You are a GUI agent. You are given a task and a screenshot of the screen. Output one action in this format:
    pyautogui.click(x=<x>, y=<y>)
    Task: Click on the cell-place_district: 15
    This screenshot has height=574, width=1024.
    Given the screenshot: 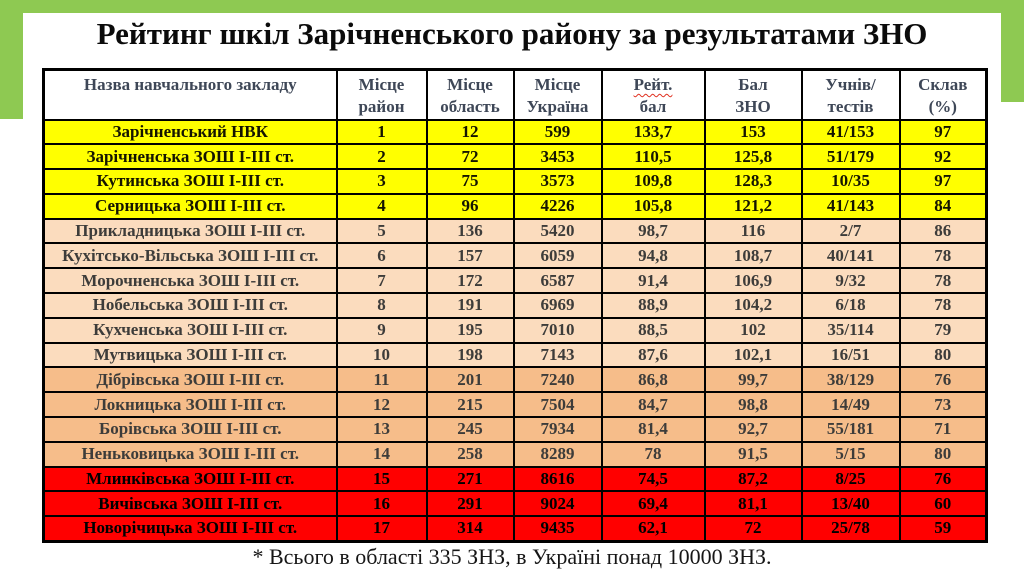 What is the action you would take?
    pyautogui.click(x=381, y=479)
    